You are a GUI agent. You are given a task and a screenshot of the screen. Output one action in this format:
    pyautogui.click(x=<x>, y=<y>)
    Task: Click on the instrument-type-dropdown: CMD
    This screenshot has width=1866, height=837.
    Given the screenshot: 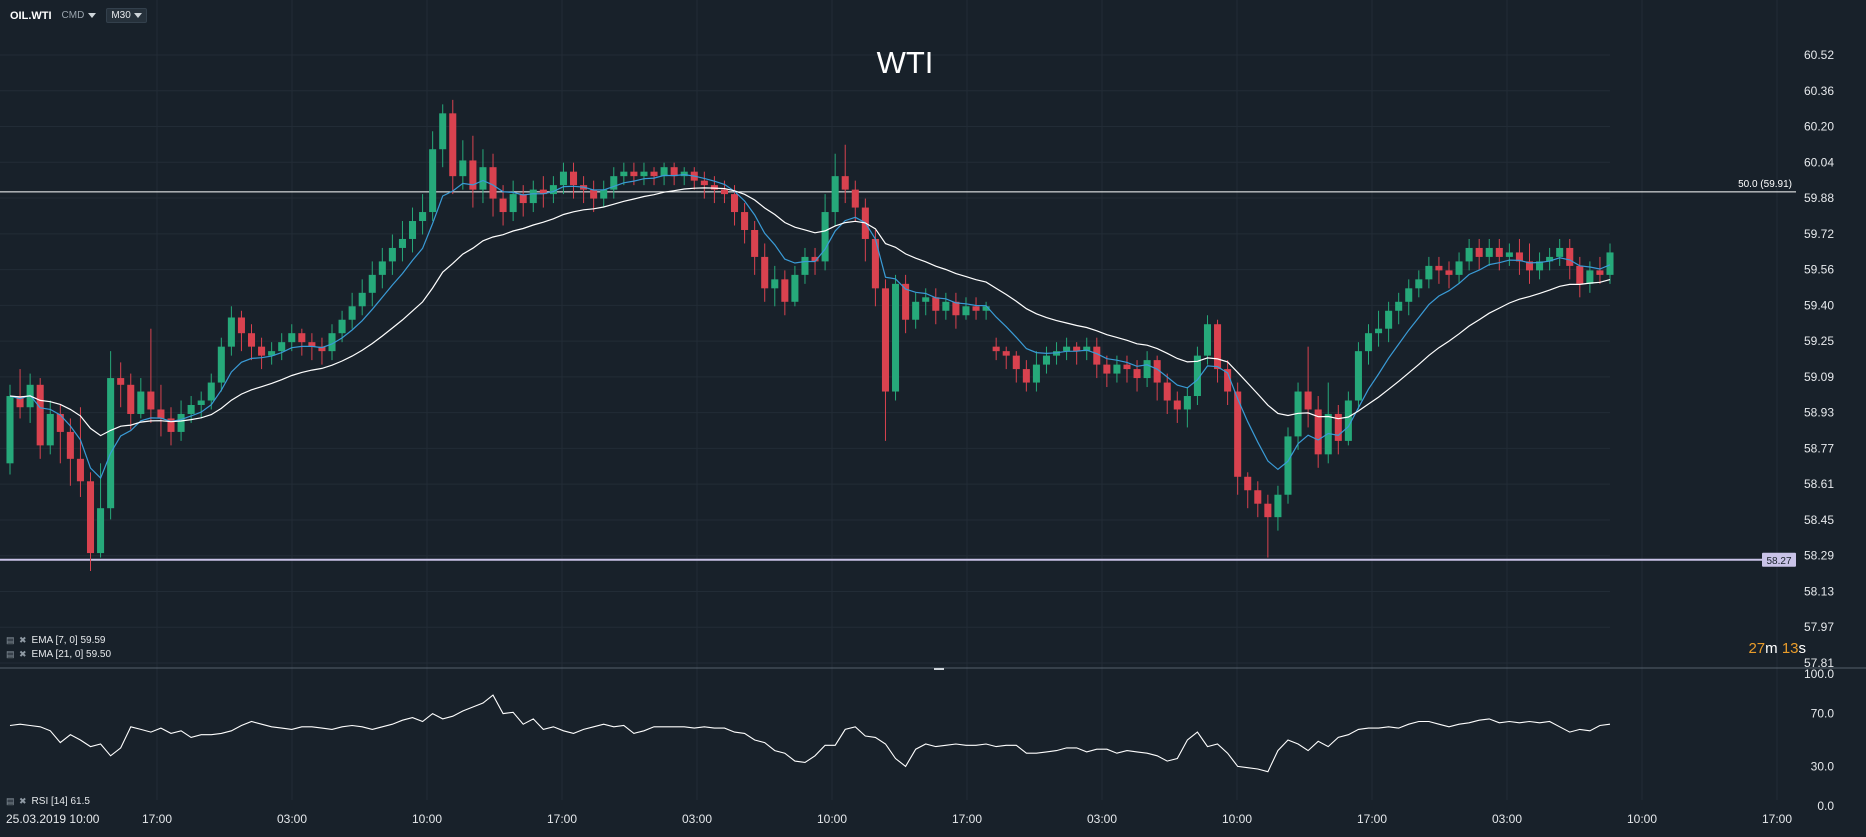 What is the action you would take?
    pyautogui.click(x=79, y=15)
    